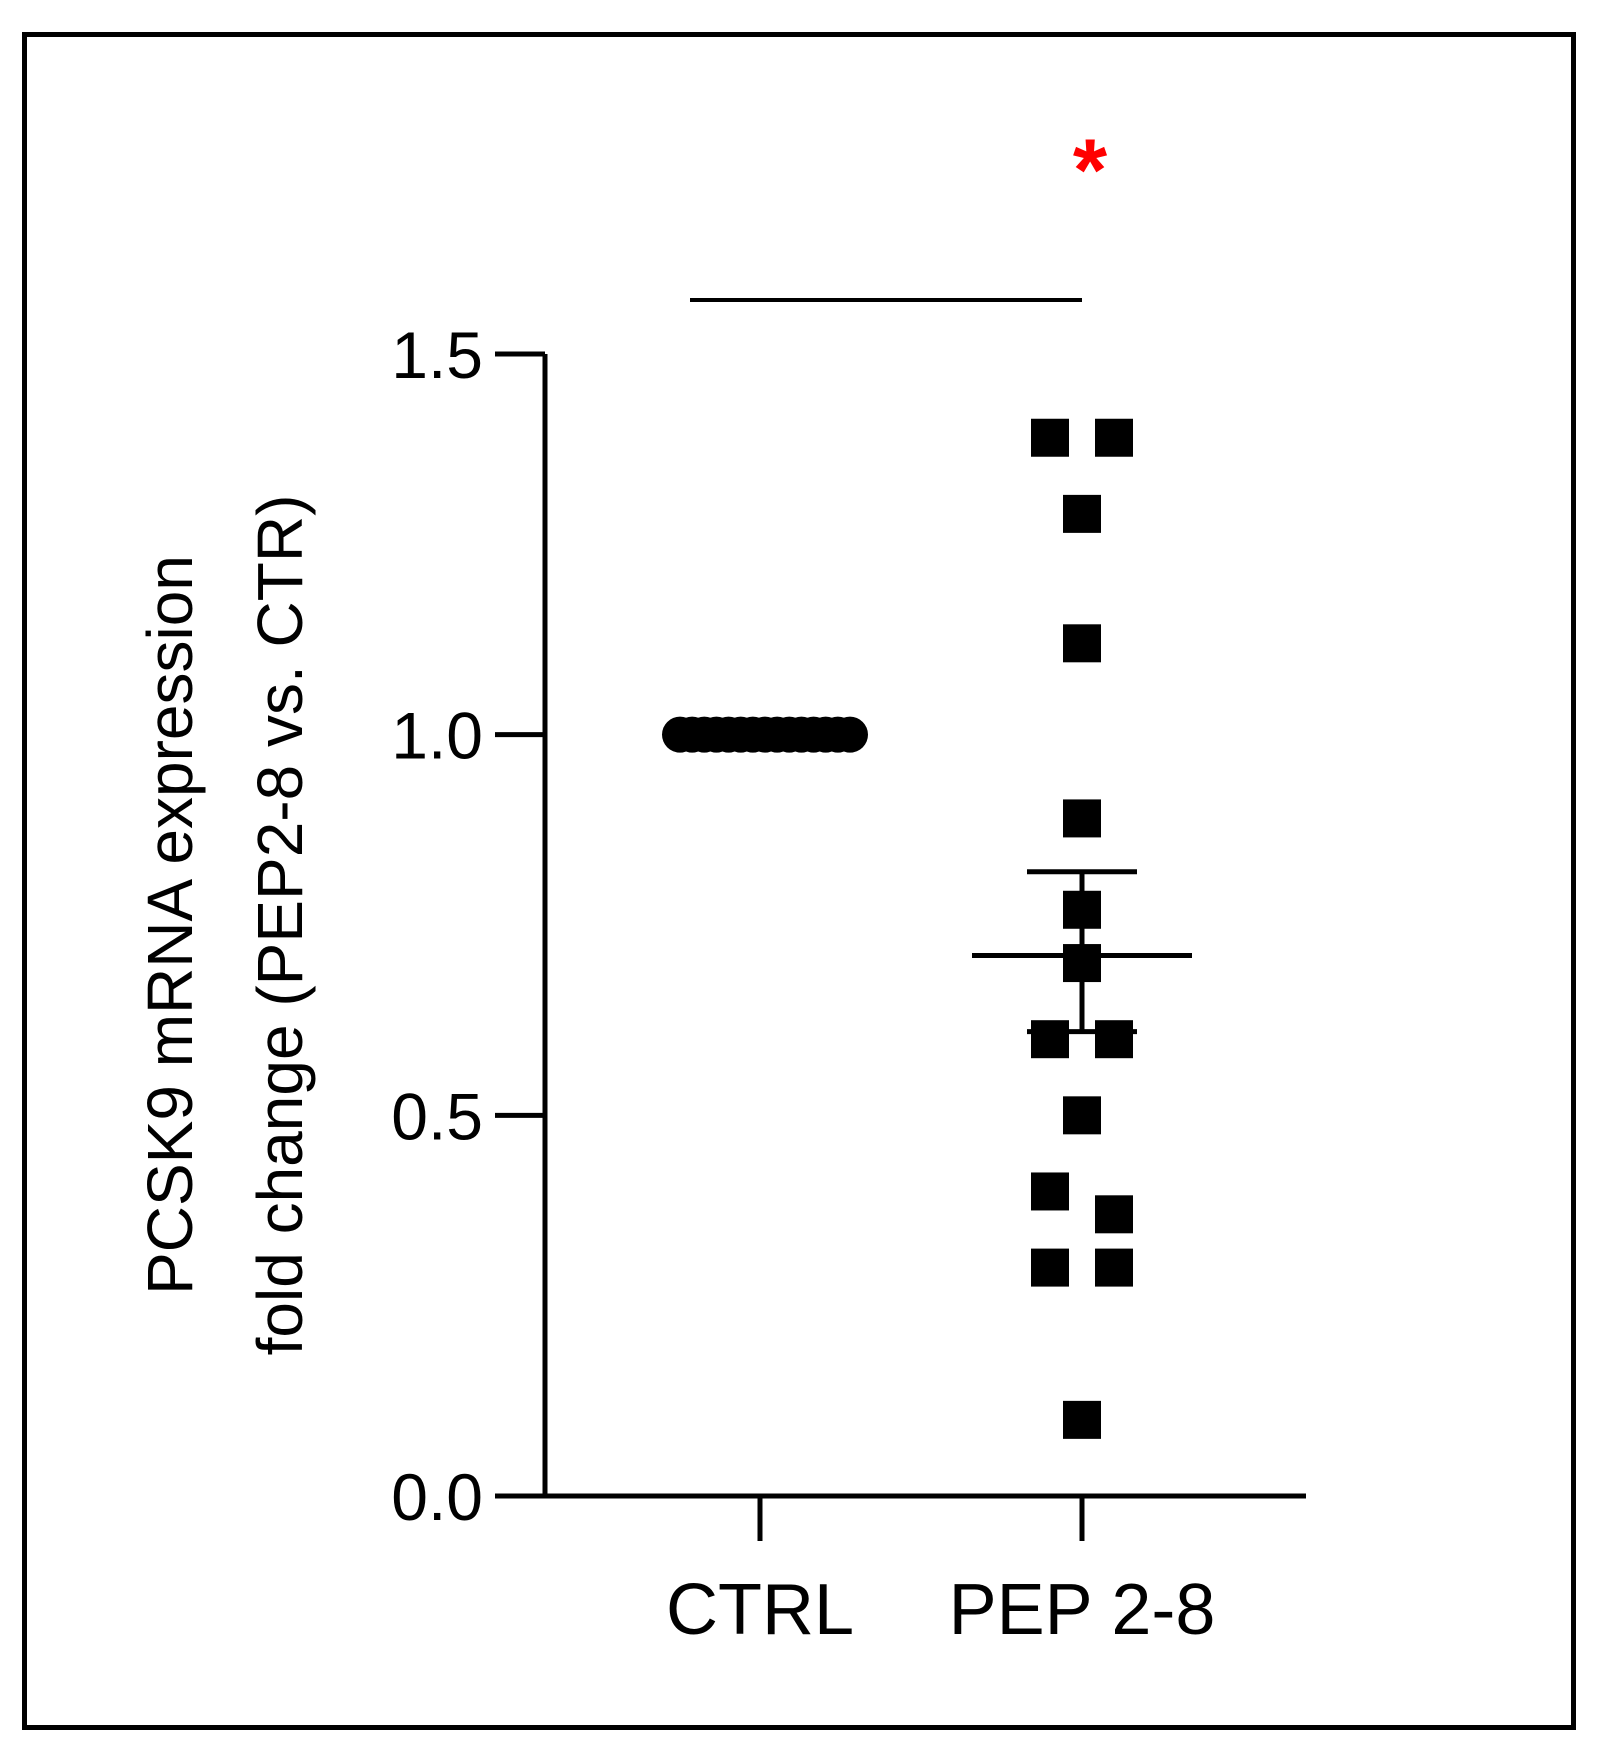  I want to click on x-tick-label: CTRL, so click(760, 1610).